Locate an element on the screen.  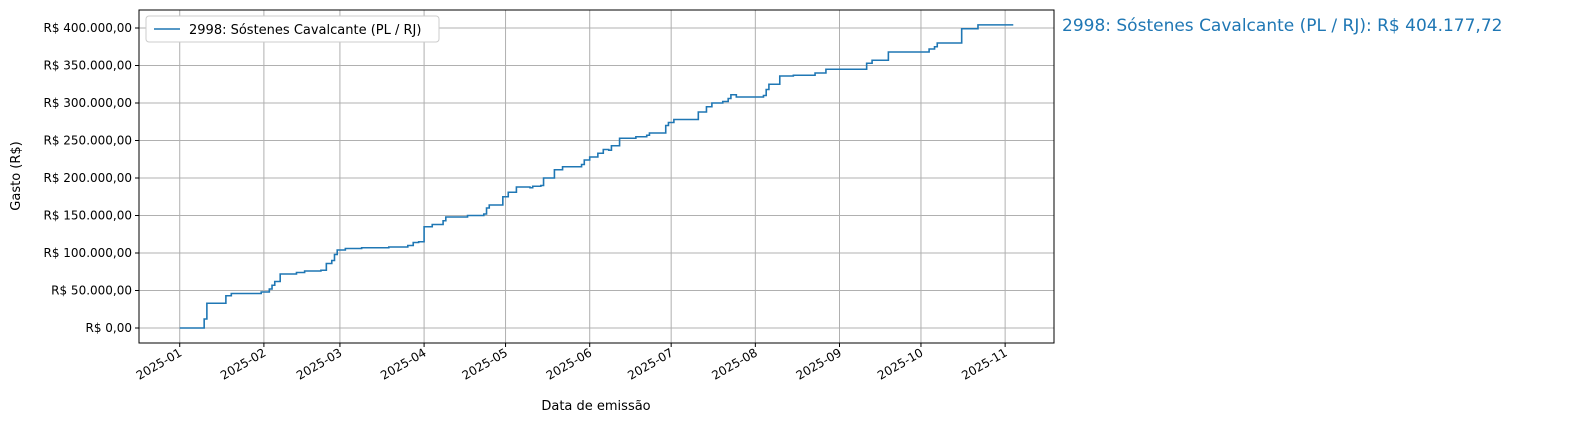
x-tick-label: 2025-06 is located at coordinates (569, 363).